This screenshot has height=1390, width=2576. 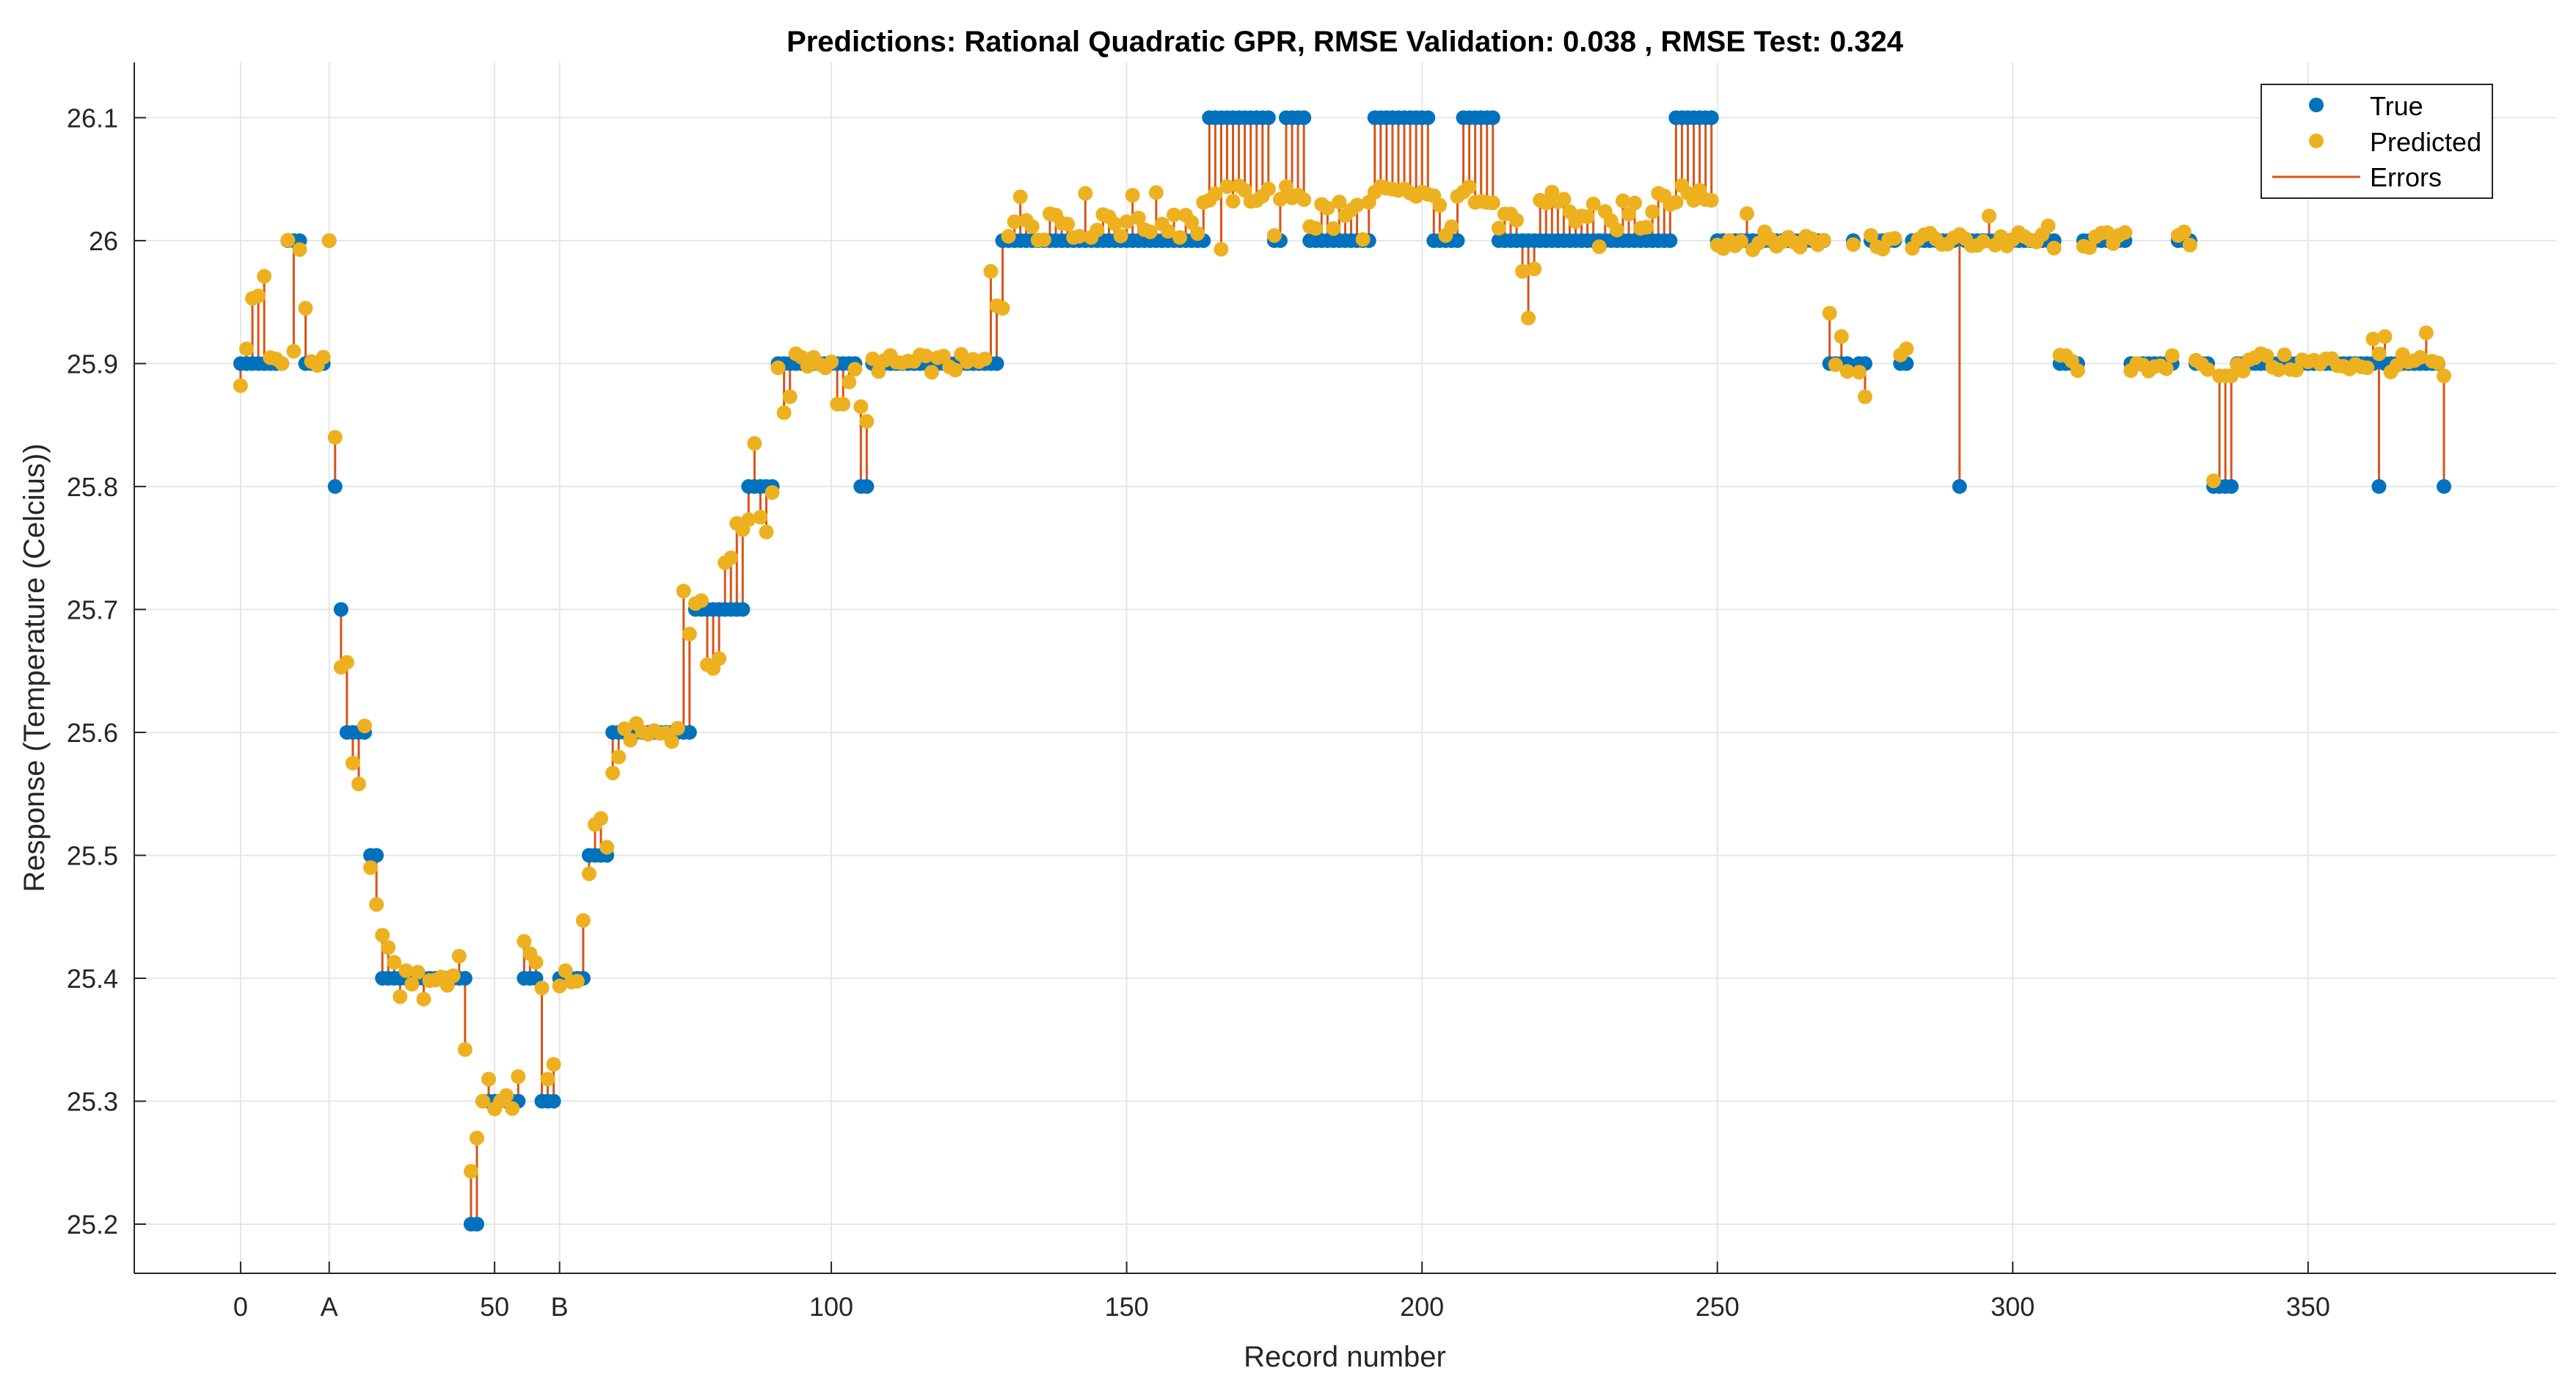 What do you see at coordinates (2317, 105) in the screenshot?
I see `legend-true-marker` at bounding box center [2317, 105].